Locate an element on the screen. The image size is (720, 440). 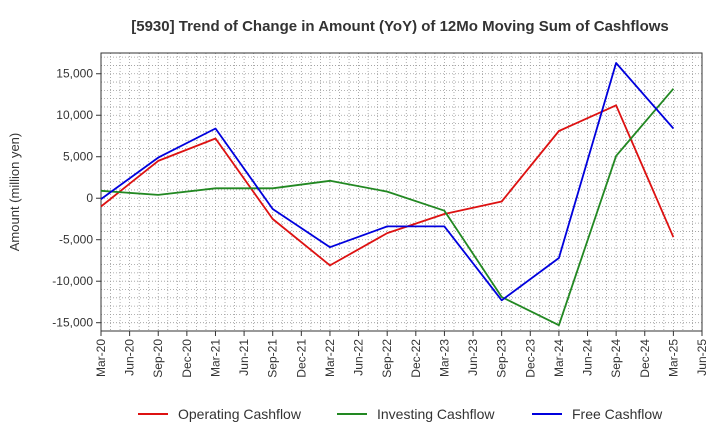
x-tick-label: Sep-20 is located at coordinates (158, 358).